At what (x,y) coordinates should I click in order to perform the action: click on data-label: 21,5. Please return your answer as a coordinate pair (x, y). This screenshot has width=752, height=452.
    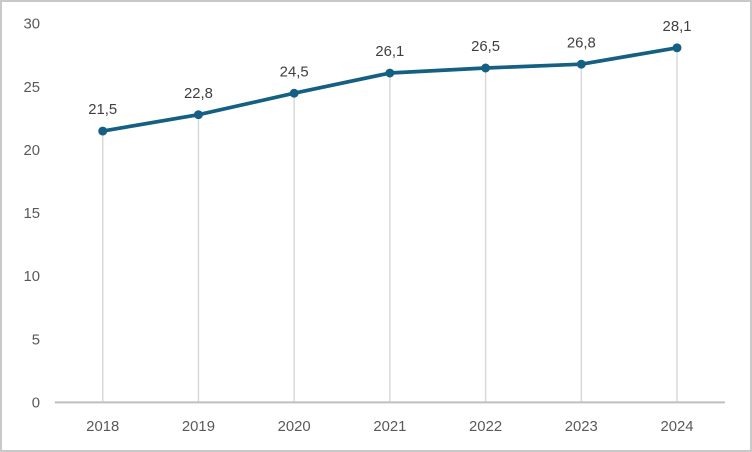
    Looking at the image, I should click on (102, 110).